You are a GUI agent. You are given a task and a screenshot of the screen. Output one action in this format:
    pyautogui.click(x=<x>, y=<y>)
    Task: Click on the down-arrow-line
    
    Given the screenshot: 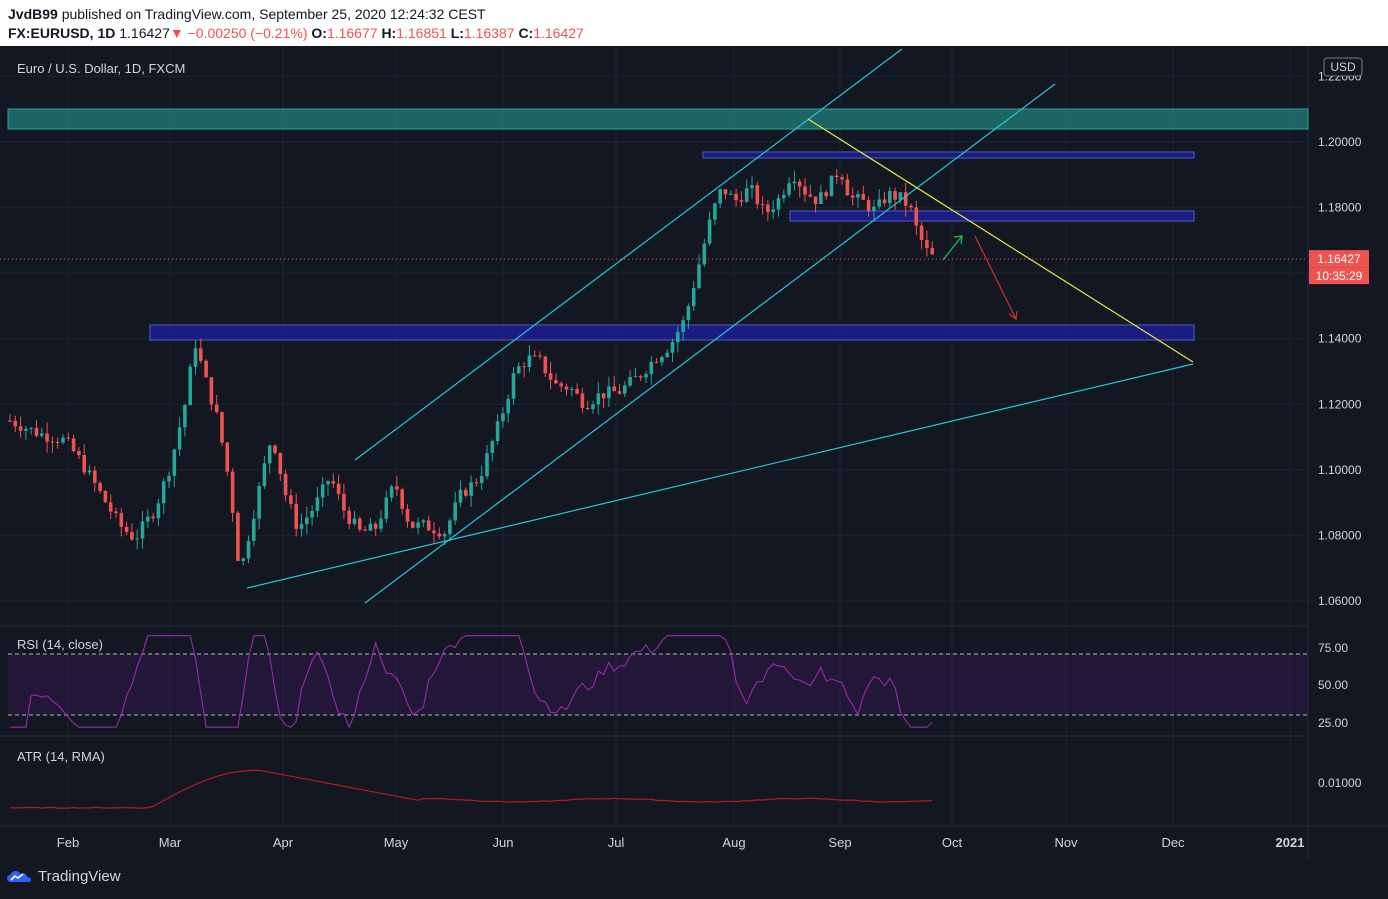 What is the action you would take?
    pyautogui.click(x=995, y=277)
    